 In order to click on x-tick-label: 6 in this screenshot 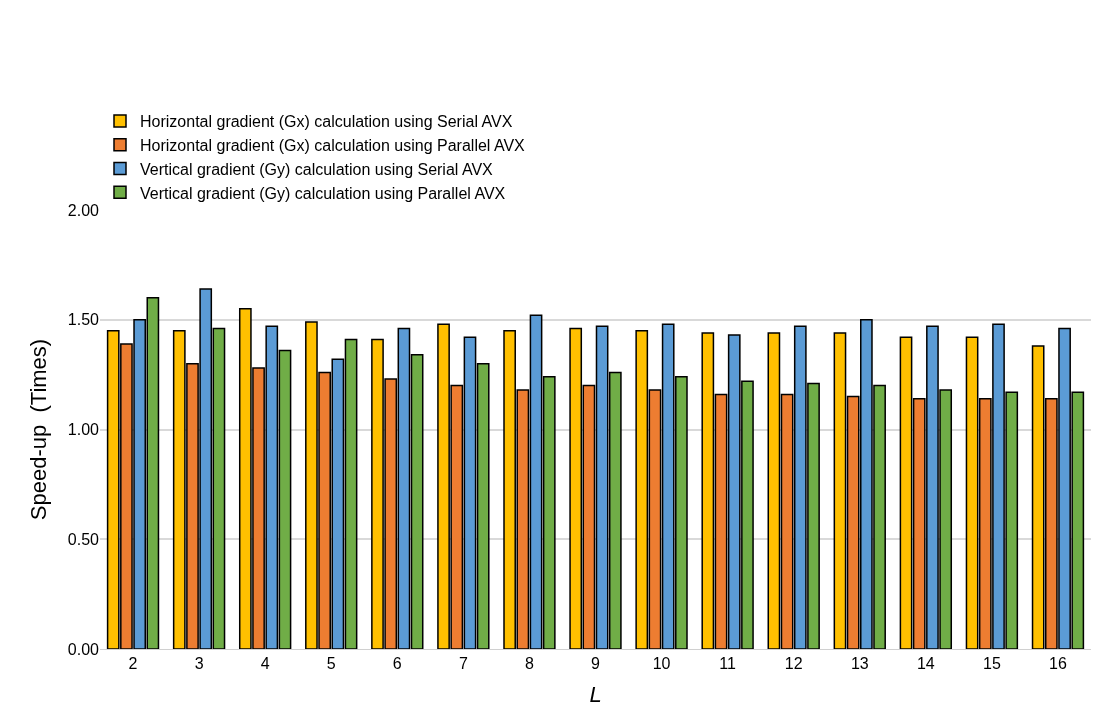, I will do `click(397, 664)`.